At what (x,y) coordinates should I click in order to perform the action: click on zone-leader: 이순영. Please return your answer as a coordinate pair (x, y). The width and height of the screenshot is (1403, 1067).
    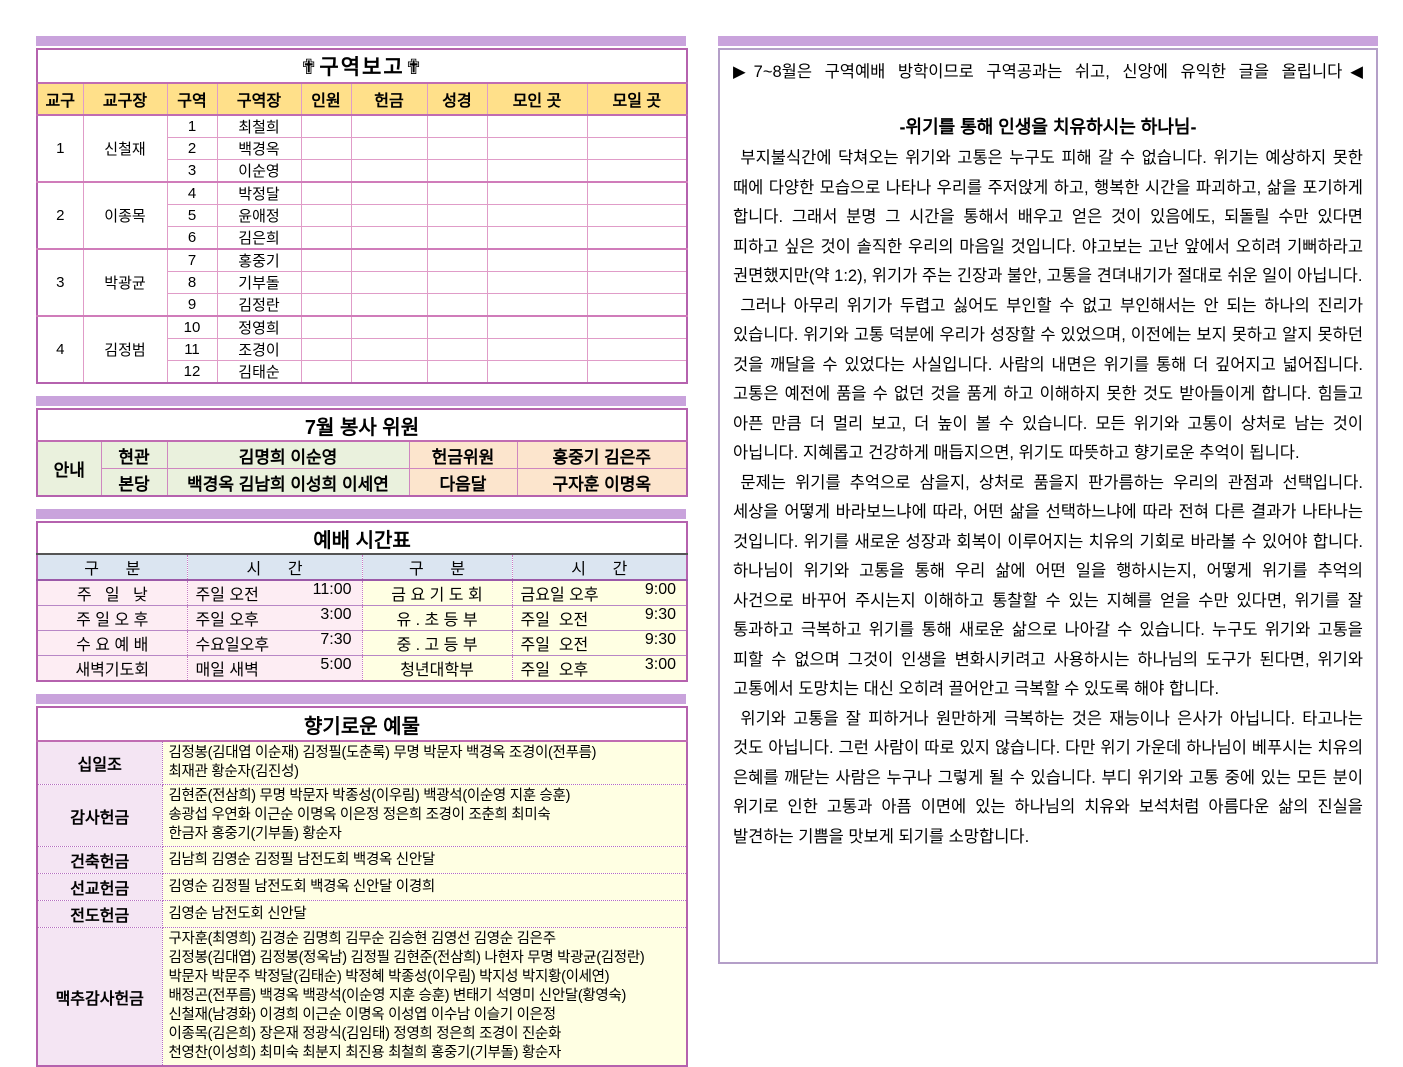
    Looking at the image, I should click on (259, 171).